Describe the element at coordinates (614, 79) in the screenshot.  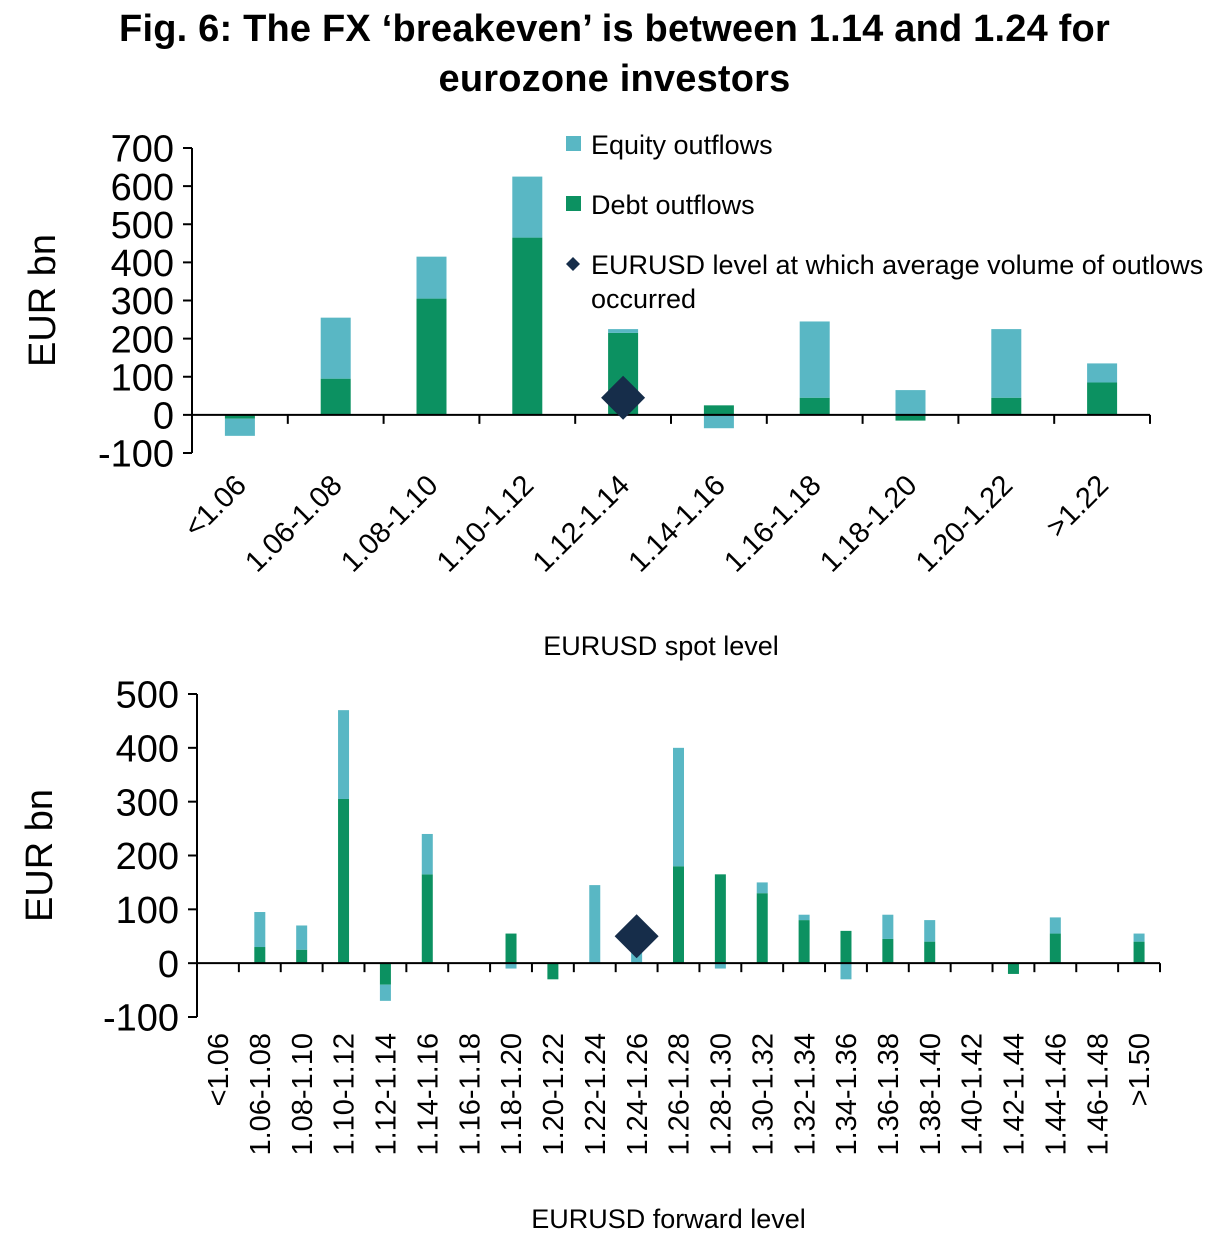
I see `title-line-2: eurozone investors` at that location.